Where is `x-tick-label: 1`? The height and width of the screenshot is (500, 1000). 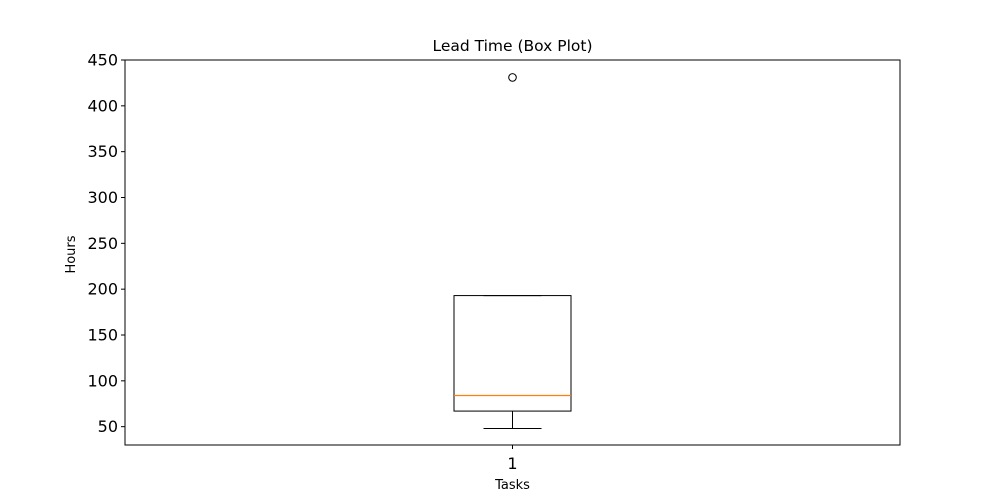 x-tick-label: 1 is located at coordinates (512, 463).